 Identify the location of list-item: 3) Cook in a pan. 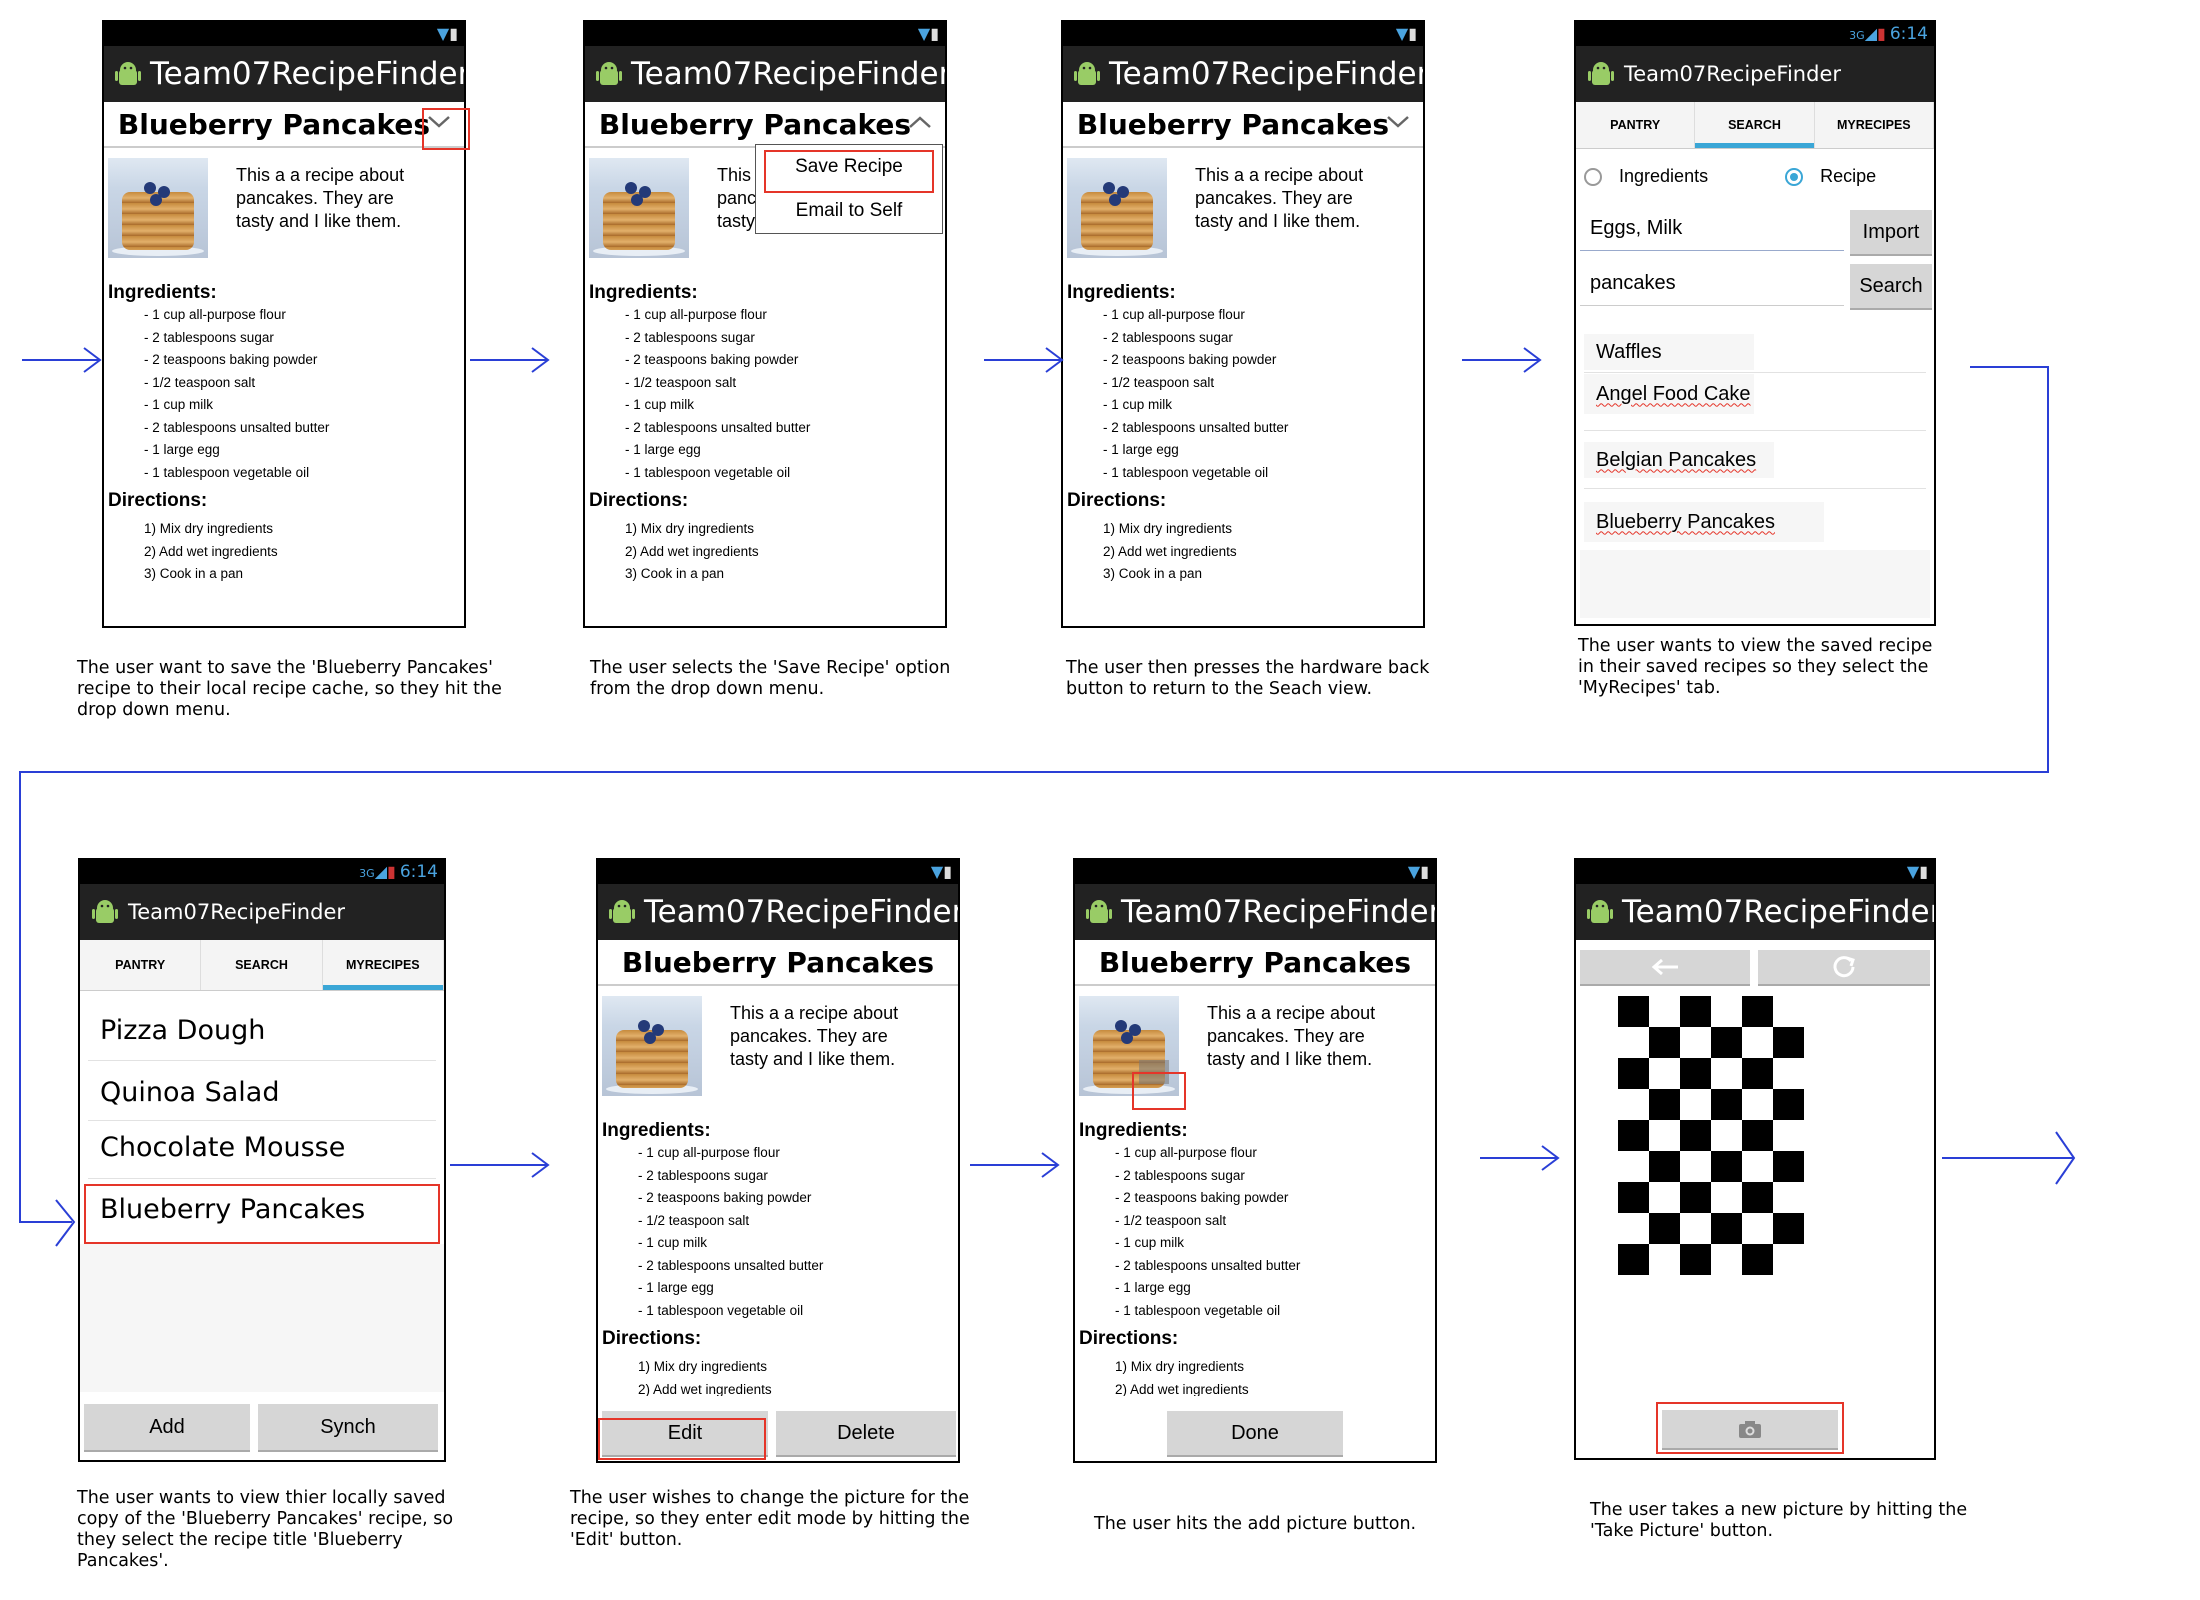
(1153, 573).